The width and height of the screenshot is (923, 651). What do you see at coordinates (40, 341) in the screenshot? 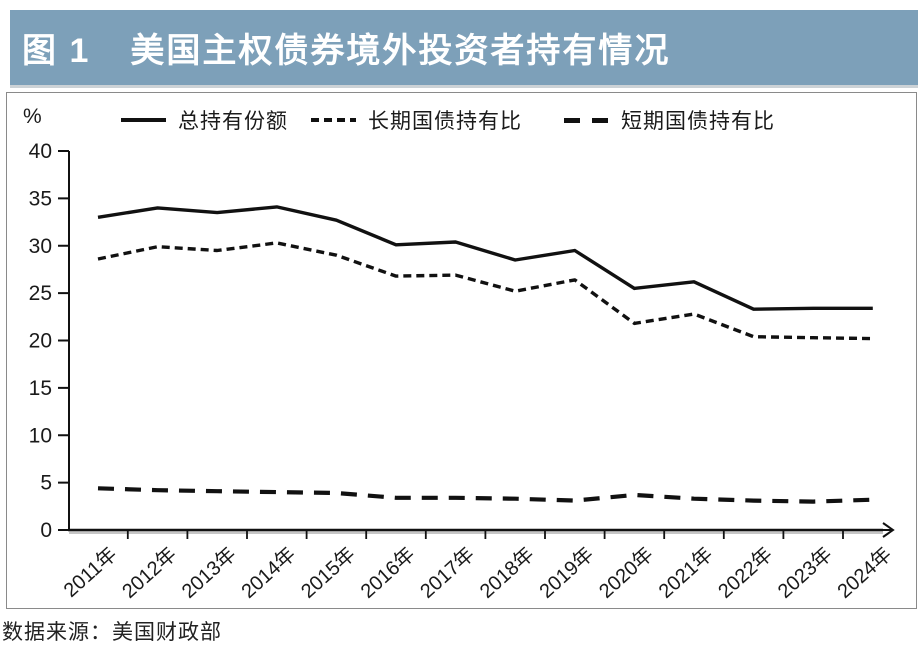
I see `y-tick-label: 20` at bounding box center [40, 341].